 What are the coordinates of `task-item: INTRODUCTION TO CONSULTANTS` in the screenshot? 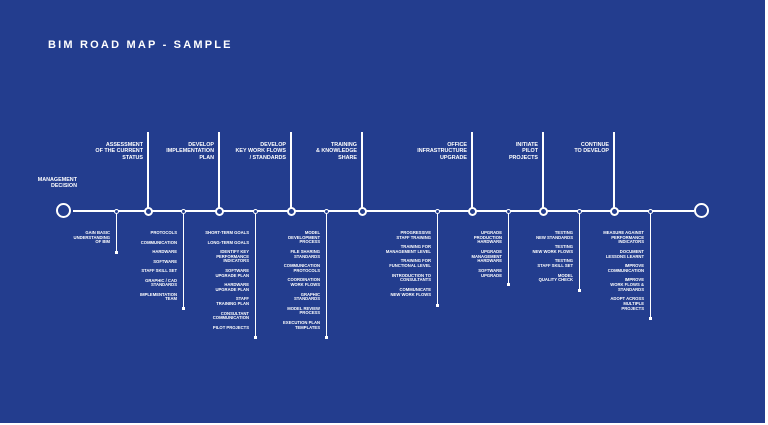 It's located at (411, 277).